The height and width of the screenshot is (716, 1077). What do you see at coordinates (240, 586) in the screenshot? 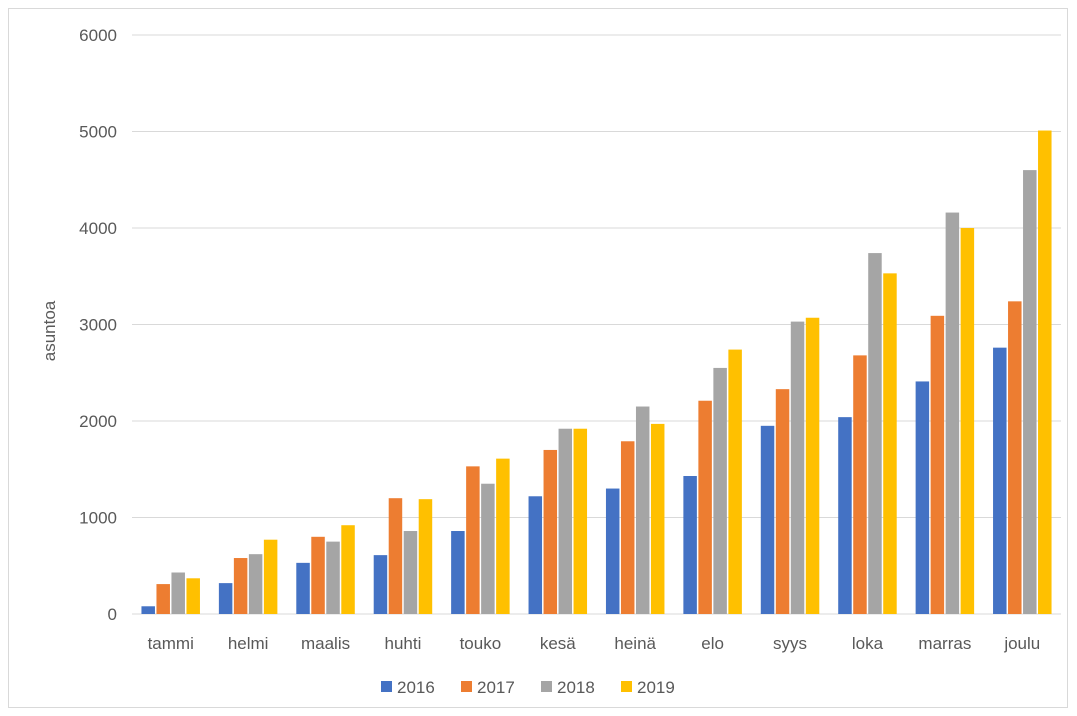
I see `bar-2017-helmi` at bounding box center [240, 586].